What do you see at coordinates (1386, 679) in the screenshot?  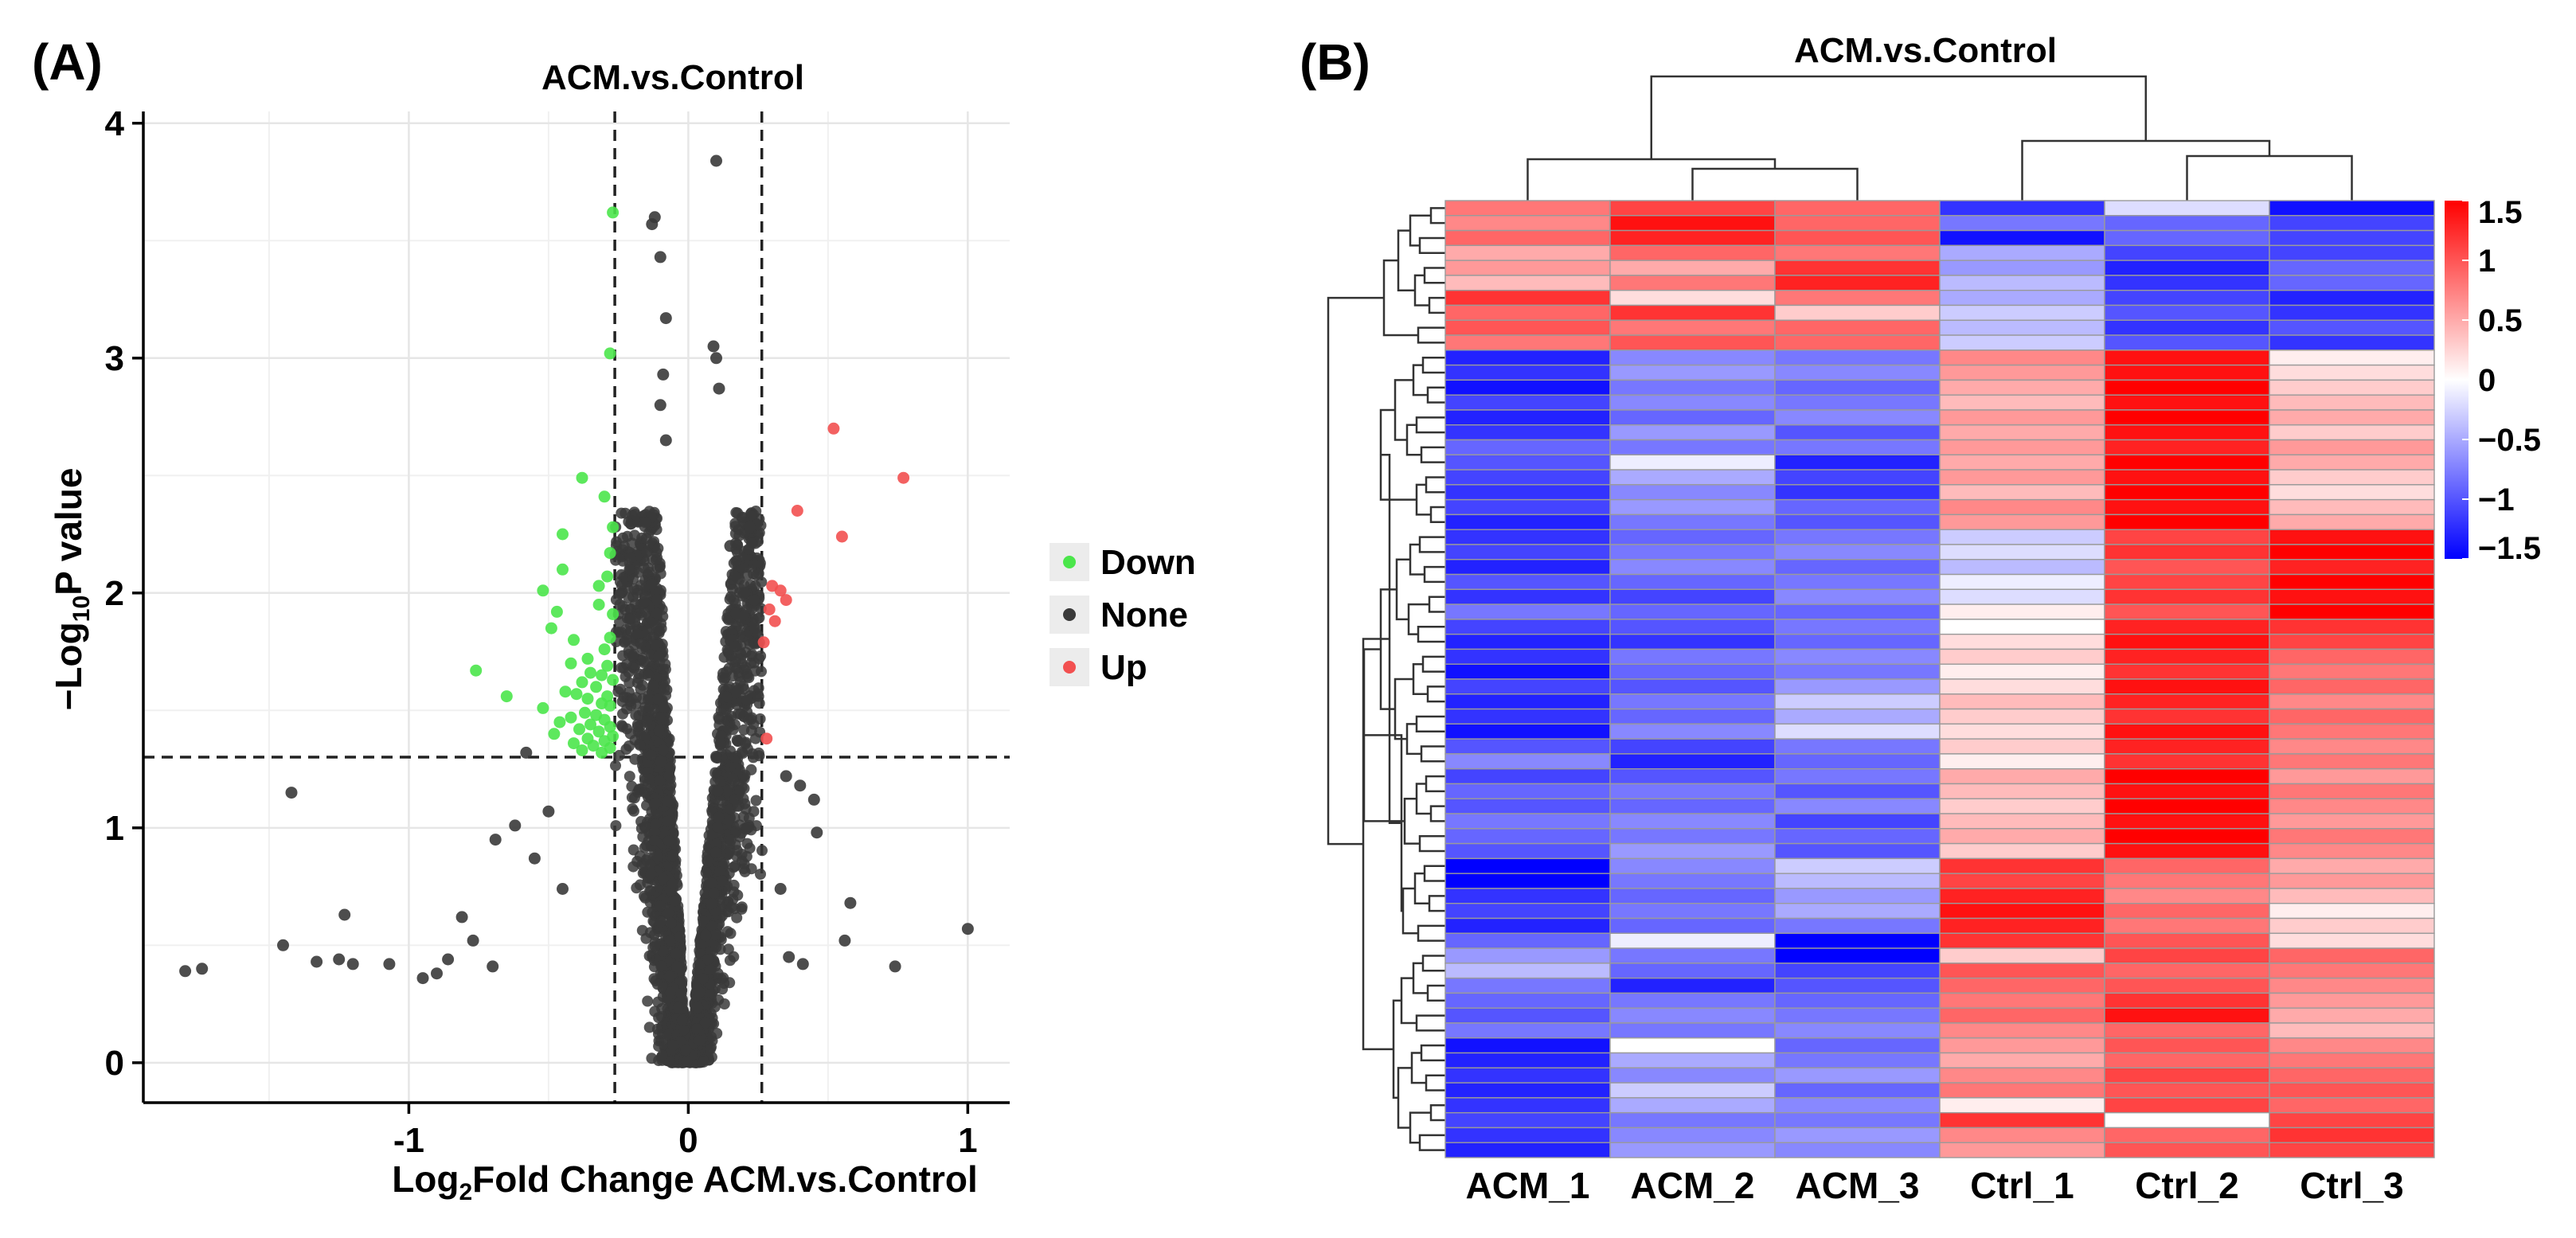 I see `row-dendrogram` at bounding box center [1386, 679].